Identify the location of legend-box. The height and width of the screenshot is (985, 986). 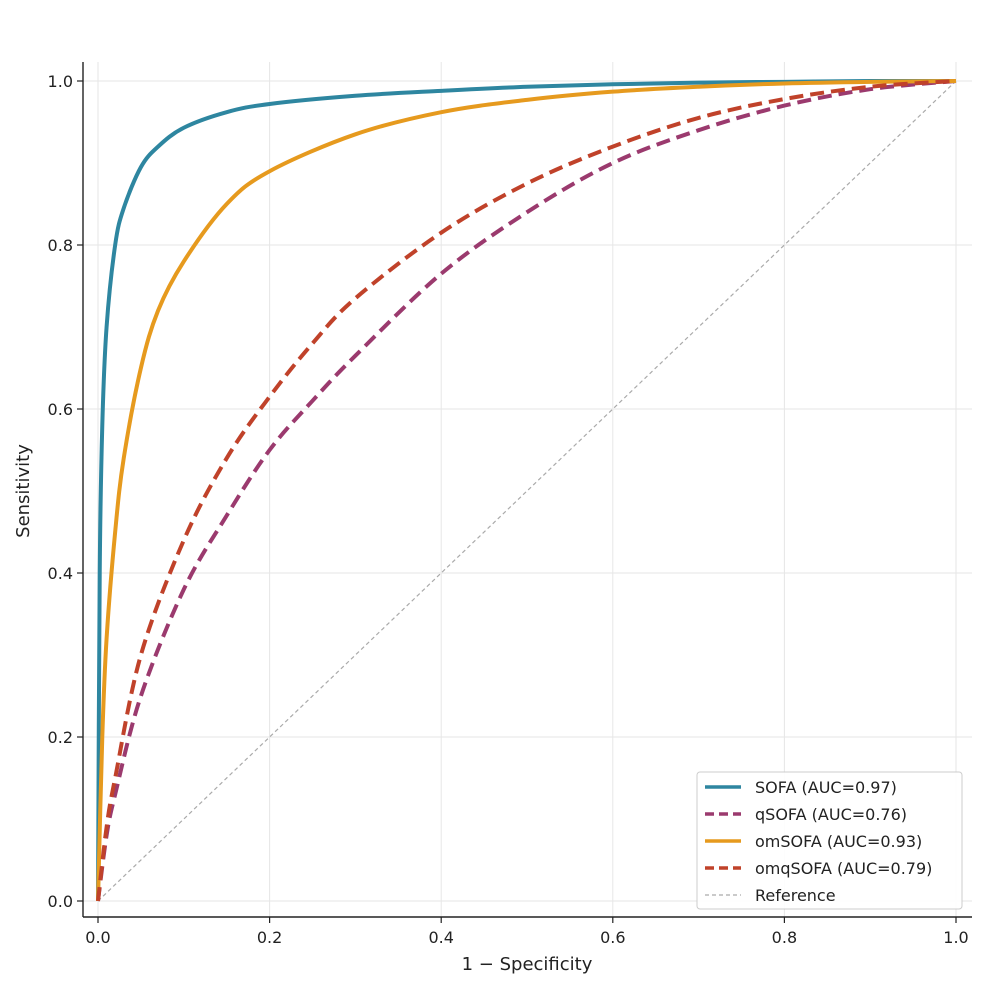
(829, 840).